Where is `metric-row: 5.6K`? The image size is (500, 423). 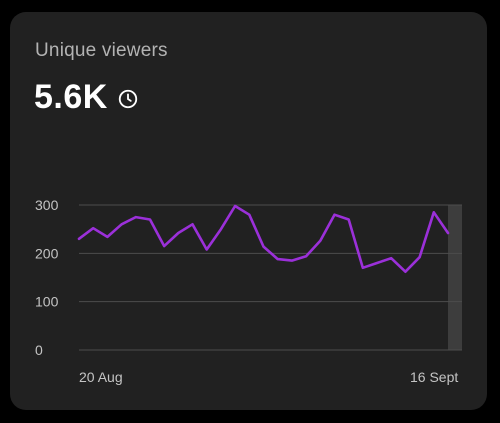
metric-row: 5.6K is located at coordinates (86, 97).